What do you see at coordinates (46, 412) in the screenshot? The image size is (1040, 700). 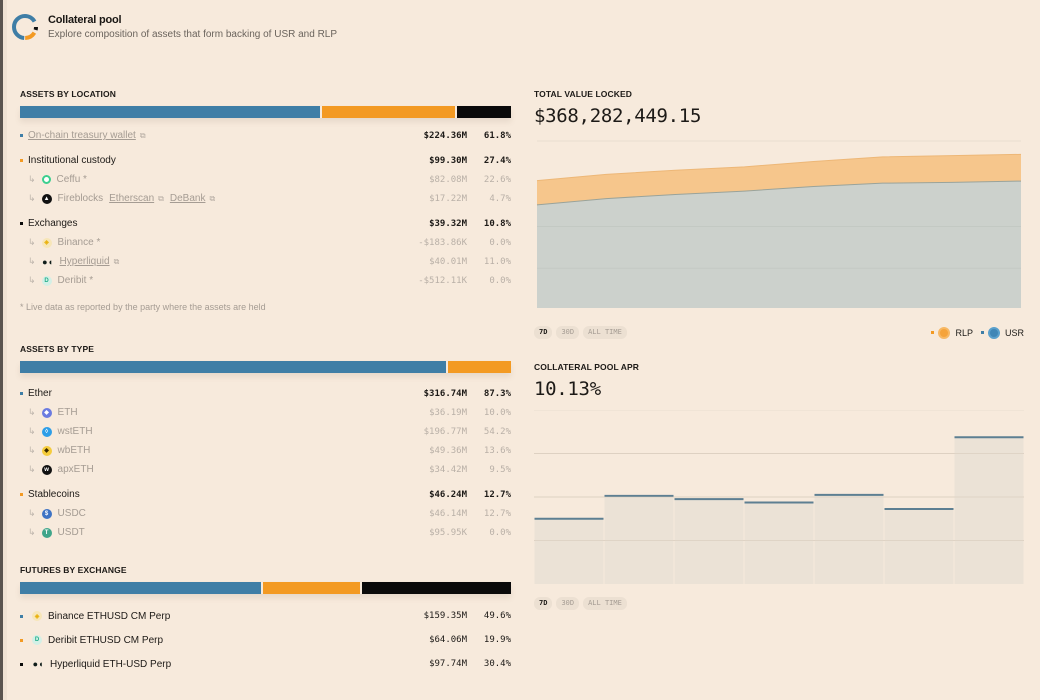 I see `eth-icon: ◆` at bounding box center [46, 412].